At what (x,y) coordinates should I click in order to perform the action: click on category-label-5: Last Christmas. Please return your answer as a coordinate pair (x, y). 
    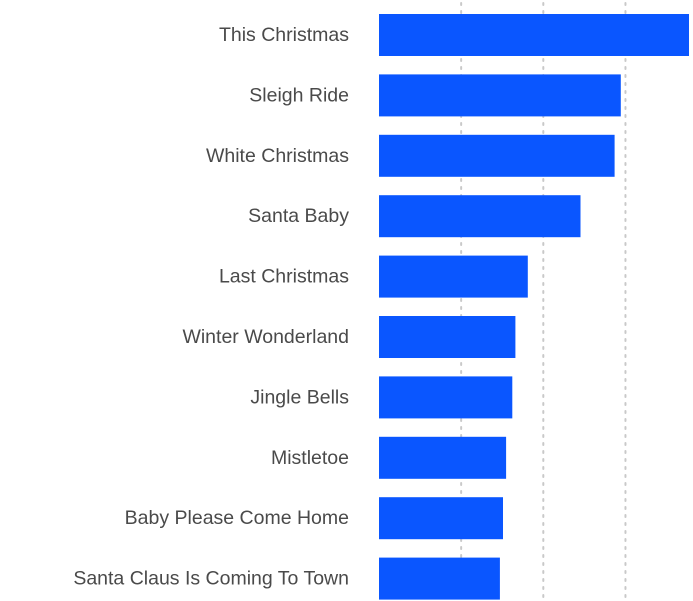
    Looking at the image, I should click on (284, 277).